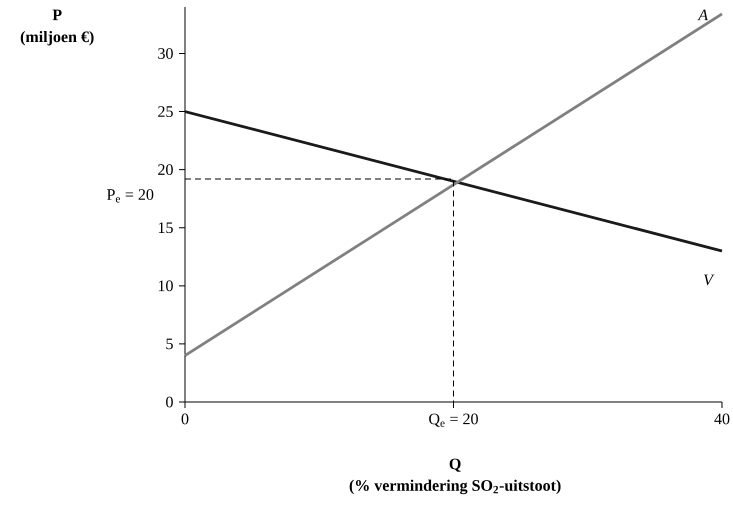  I want to click on y-tick-label: 30, so click(165, 53).